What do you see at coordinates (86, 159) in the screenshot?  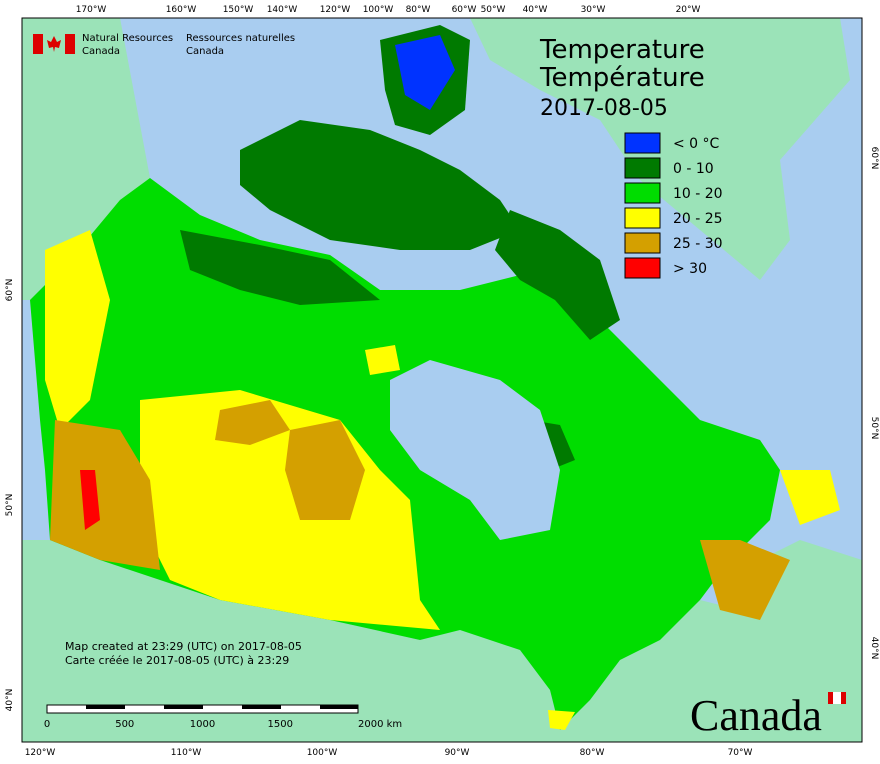 I see `alaska` at bounding box center [86, 159].